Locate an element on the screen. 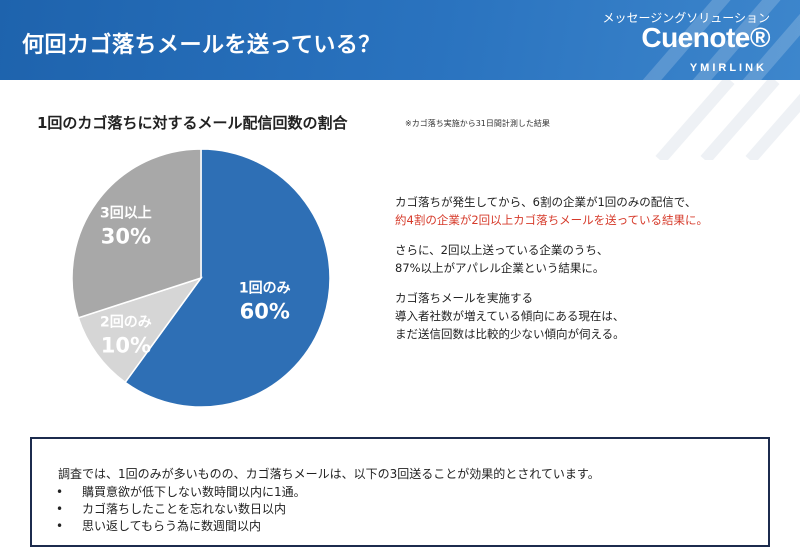  description-paragraph-2: さらに、2回以上送っている企業のうち、 87%以上がアパレル企業という結果に。 is located at coordinates (551, 259).